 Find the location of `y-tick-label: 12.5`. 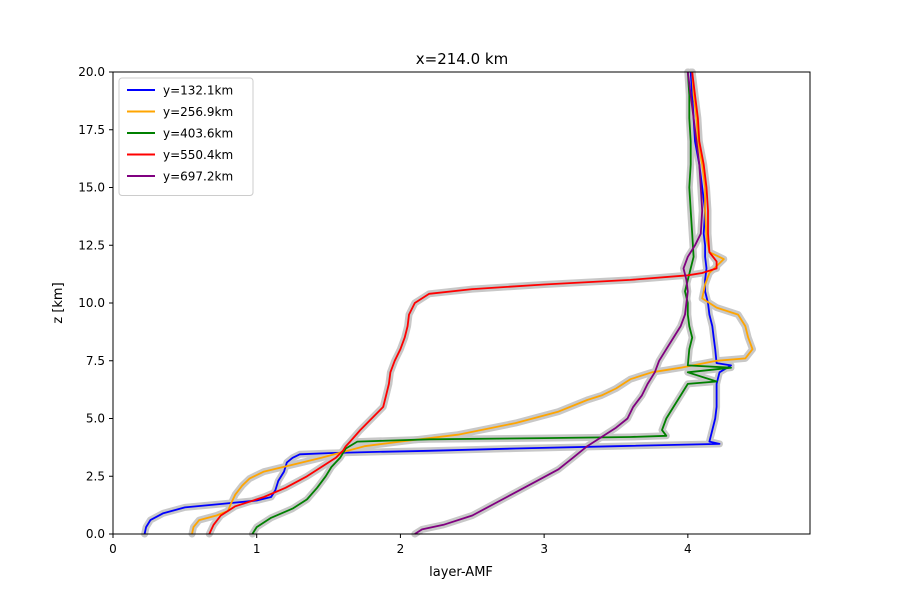

y-tick-label: 12.5 is located at coordinates (91, 245).